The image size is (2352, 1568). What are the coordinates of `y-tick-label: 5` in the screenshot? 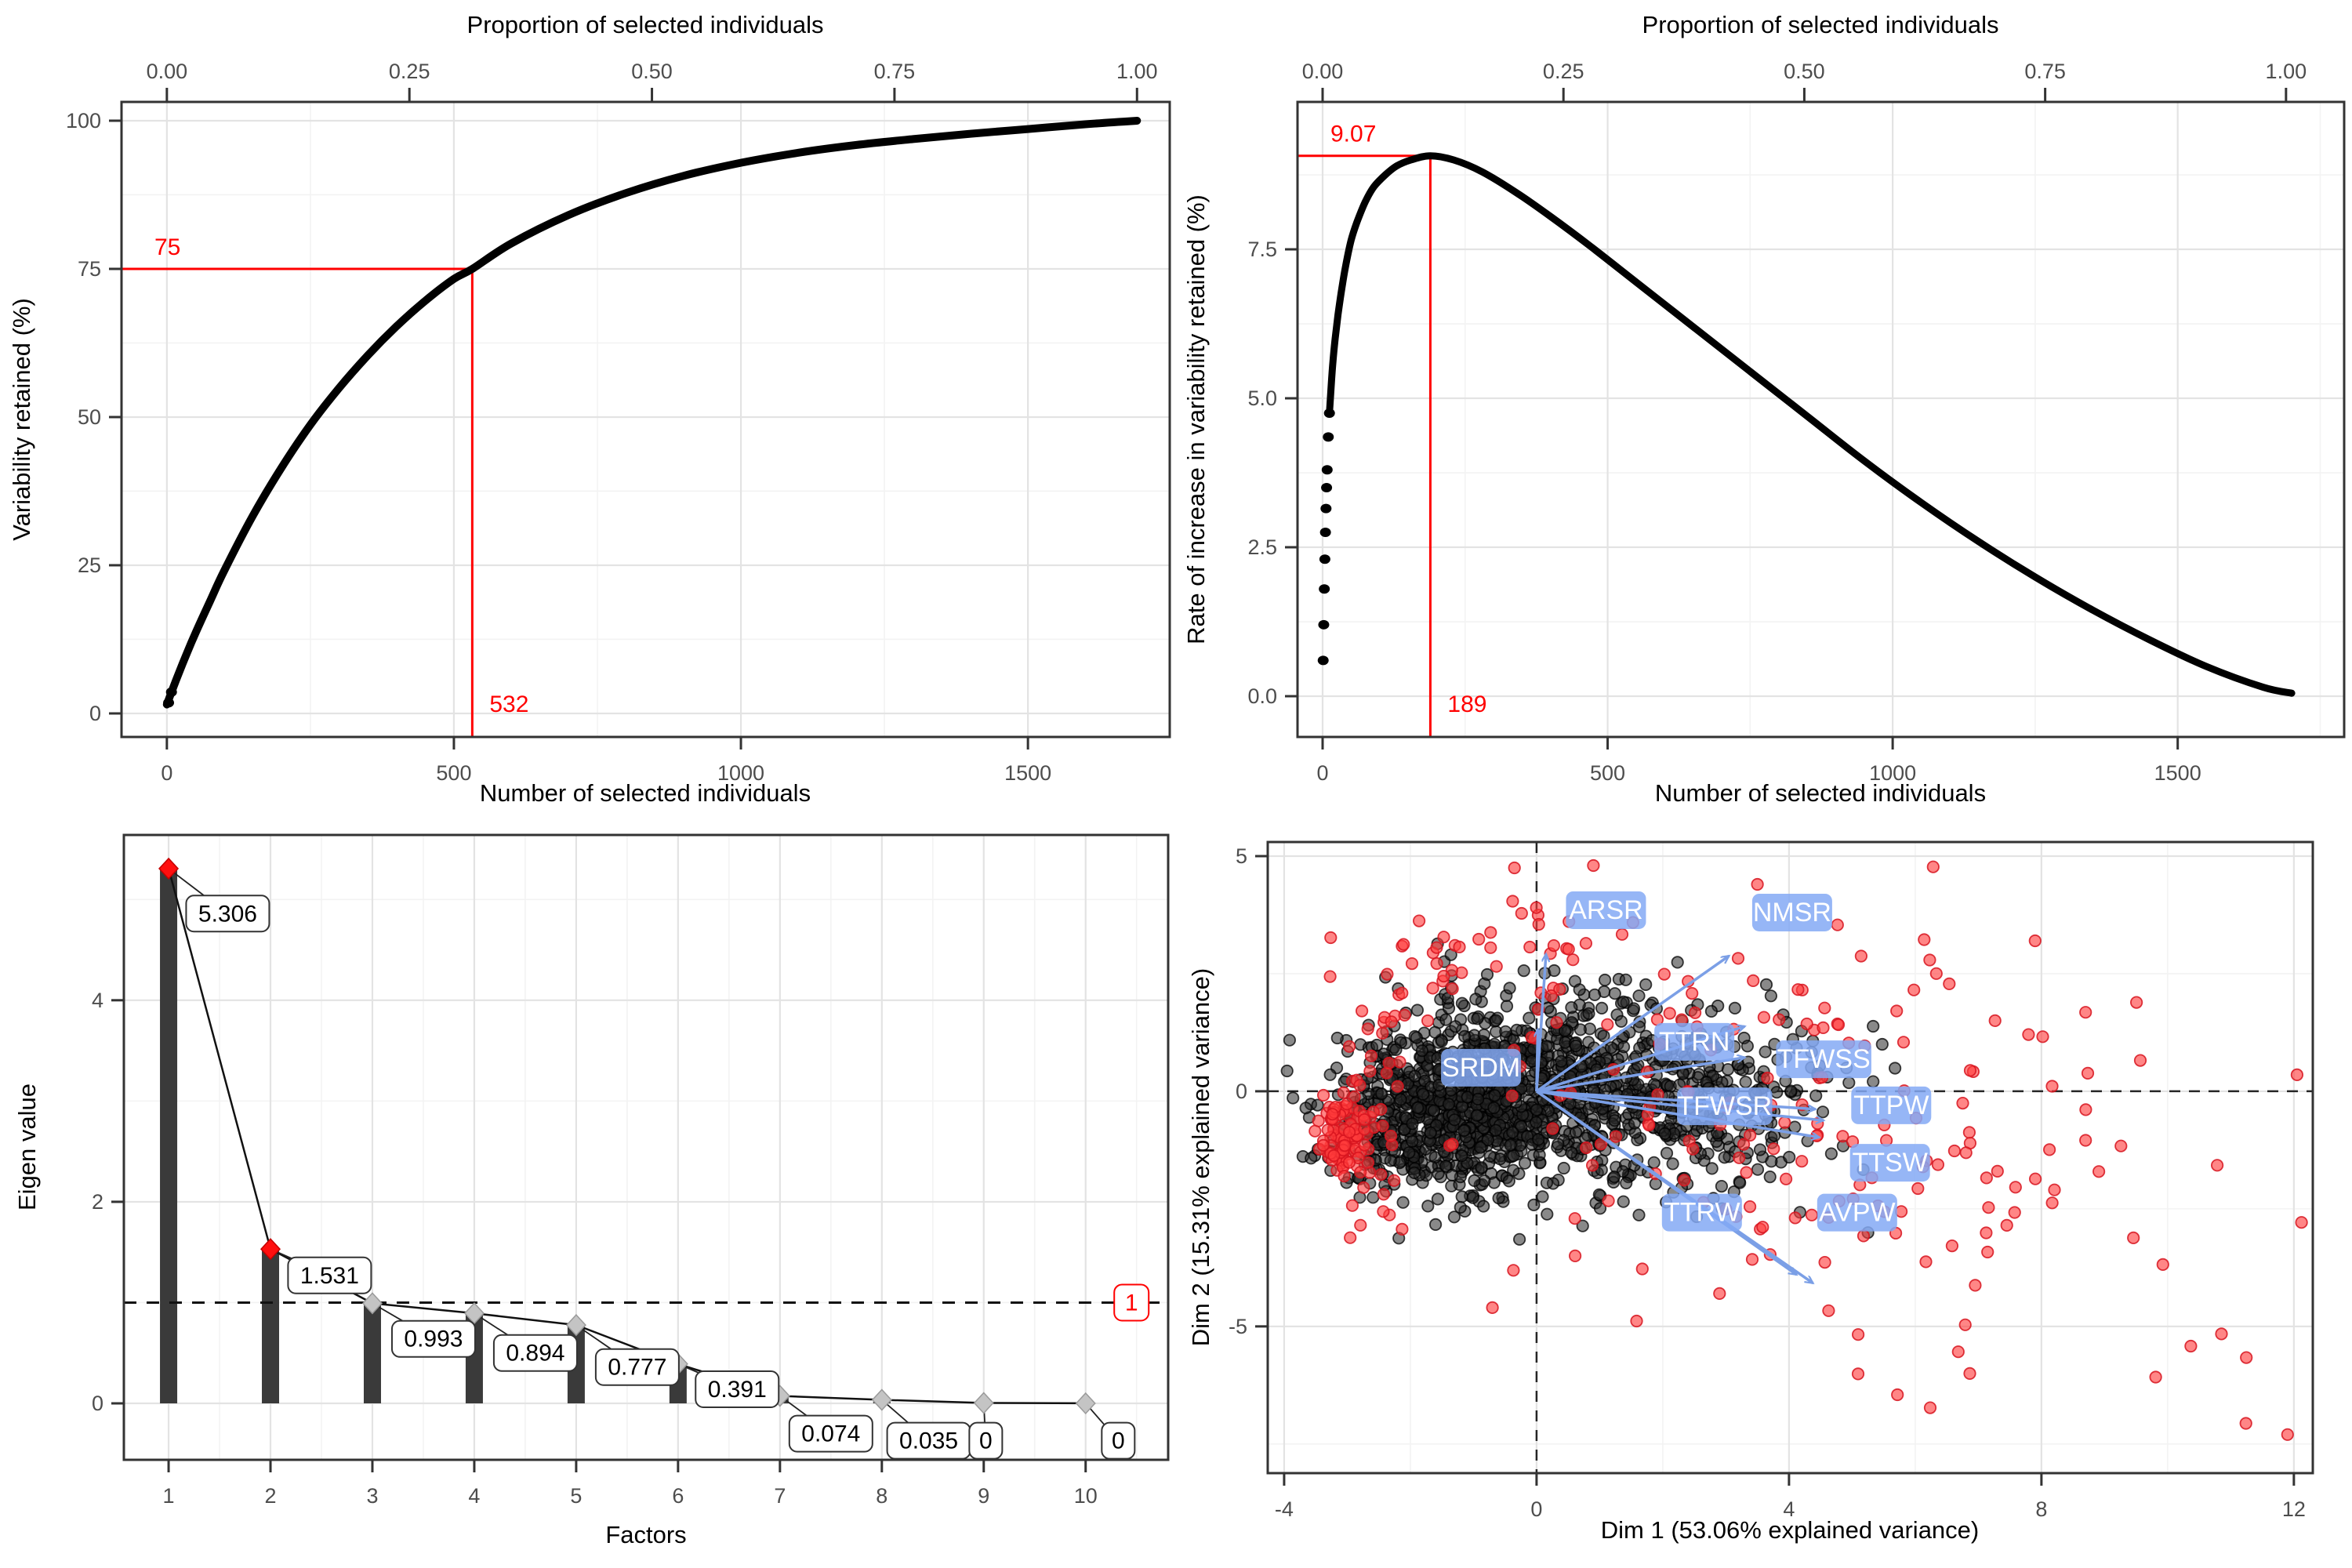 It's located at (1241, 856).